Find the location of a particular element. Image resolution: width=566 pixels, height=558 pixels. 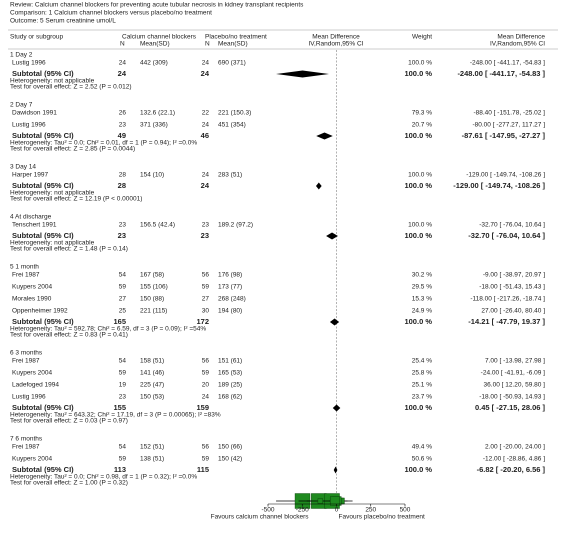

effect: -24.00 [ -41.91, -6.09 ] is located at coordinates (513, 373).